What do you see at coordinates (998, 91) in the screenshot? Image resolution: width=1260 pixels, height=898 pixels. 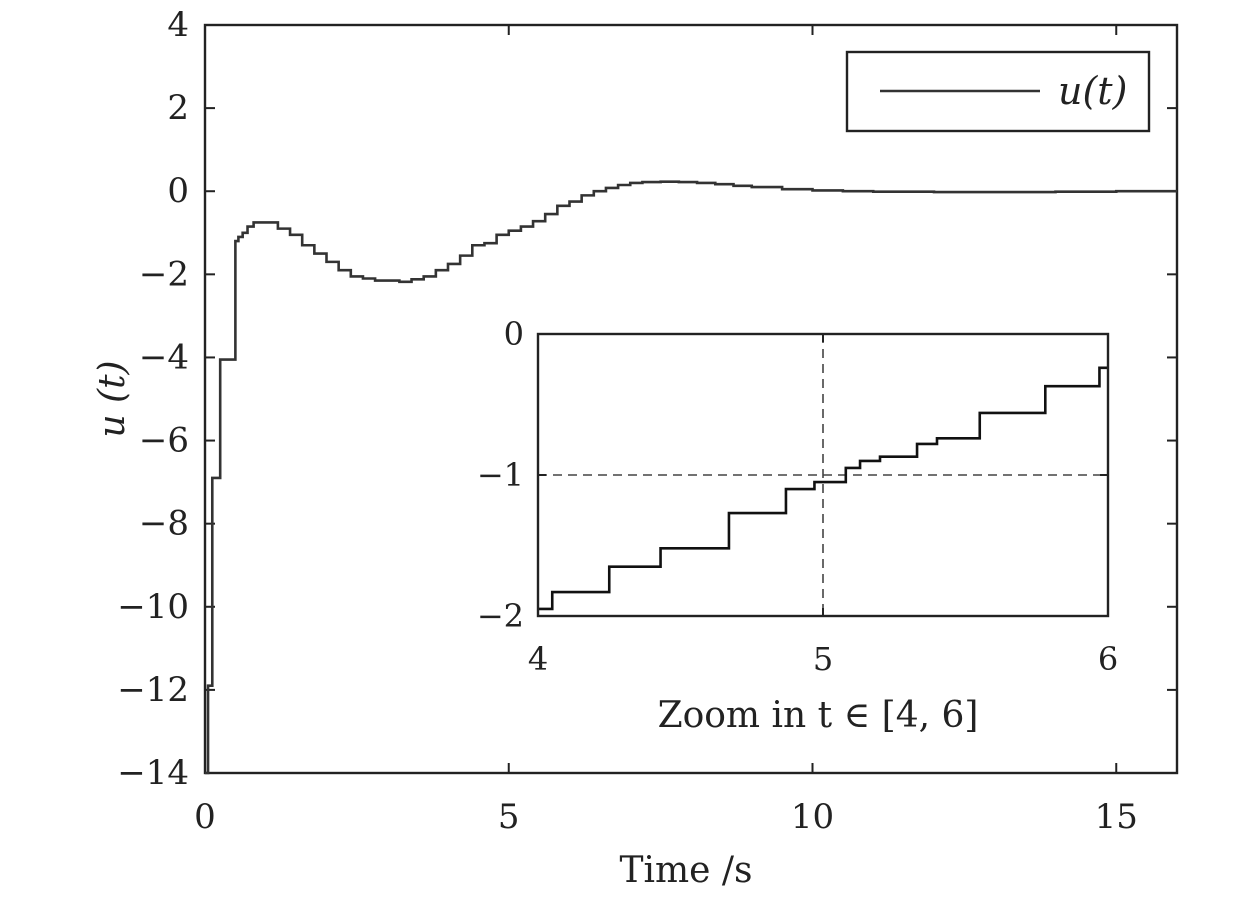 I see `legend: u(t)` at bounding box center [998, 91].